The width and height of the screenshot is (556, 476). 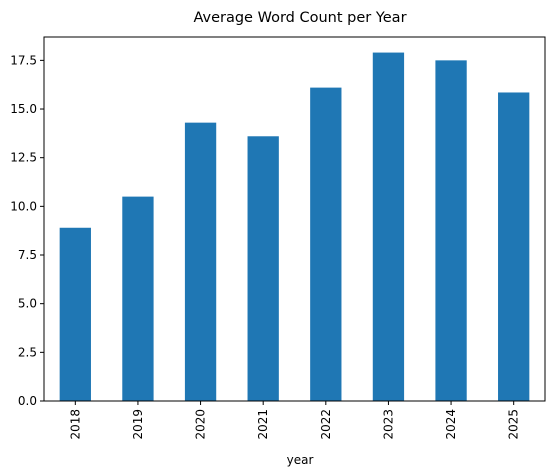 What do you see at coordinates (451, 231) in the screenshot?
I see `bar-2024` at bounding box center [451, 231].